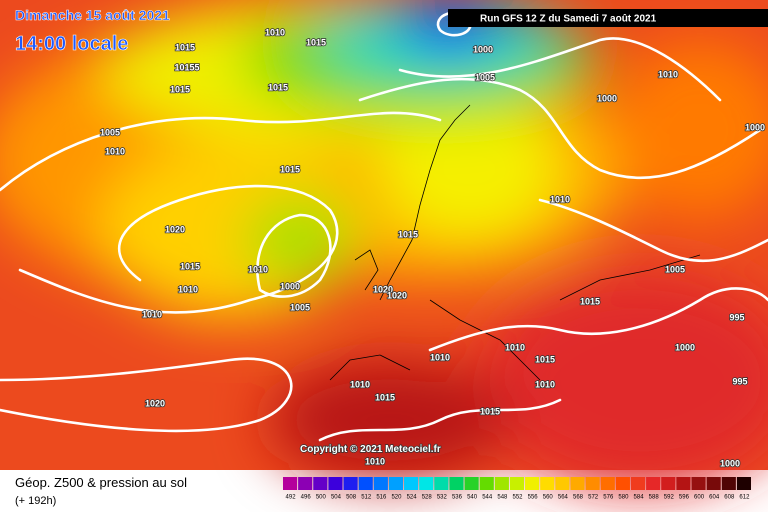  Describe the element at coordinates (412, 498) in the screenshot. I see `scale-label: 524` at that location.